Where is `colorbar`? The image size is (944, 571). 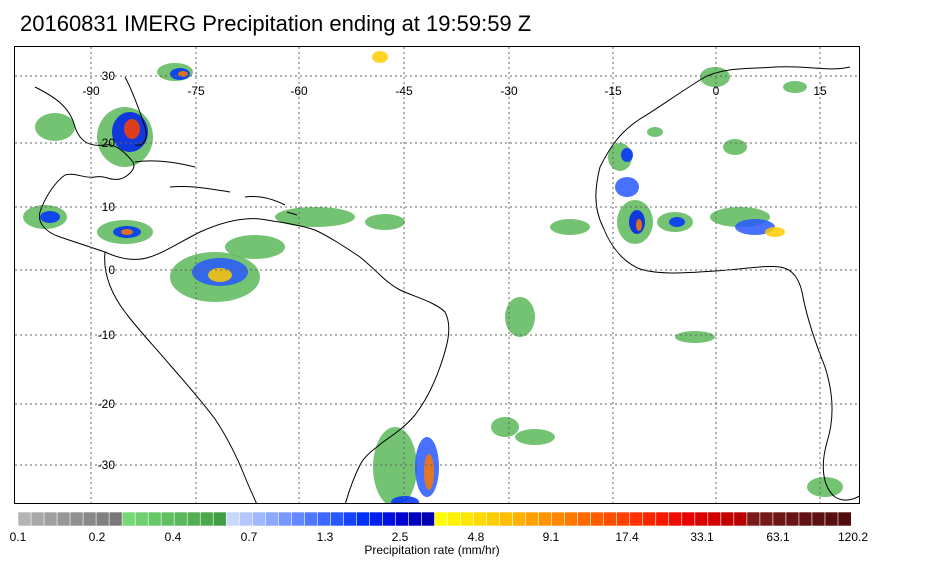 colorbar is located at coordinates (434, 519).